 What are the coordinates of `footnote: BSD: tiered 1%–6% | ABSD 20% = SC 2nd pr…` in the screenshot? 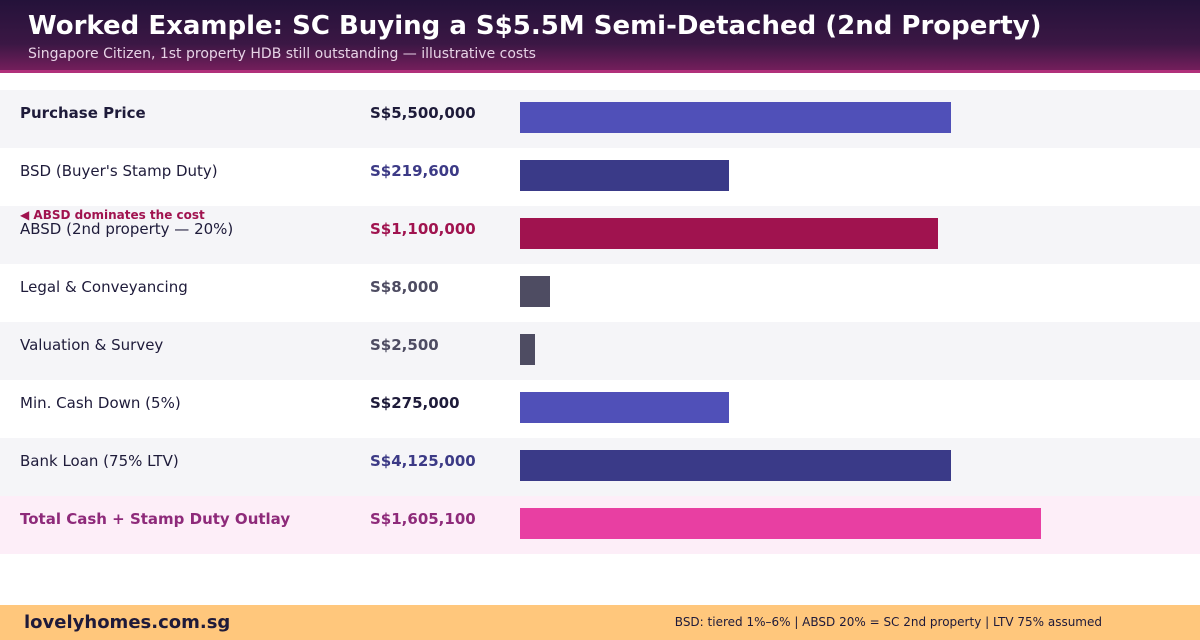 It's located at (888, 622).